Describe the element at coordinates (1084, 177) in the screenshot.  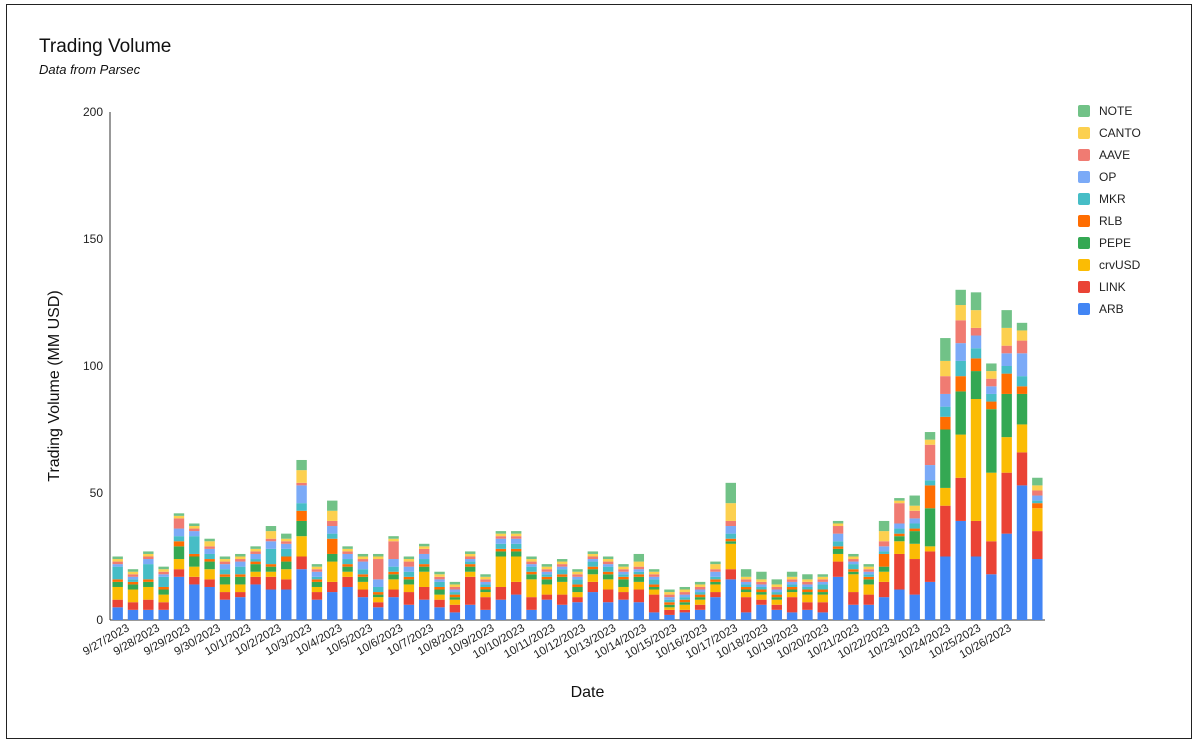
I see `legend-swatch` at that location.